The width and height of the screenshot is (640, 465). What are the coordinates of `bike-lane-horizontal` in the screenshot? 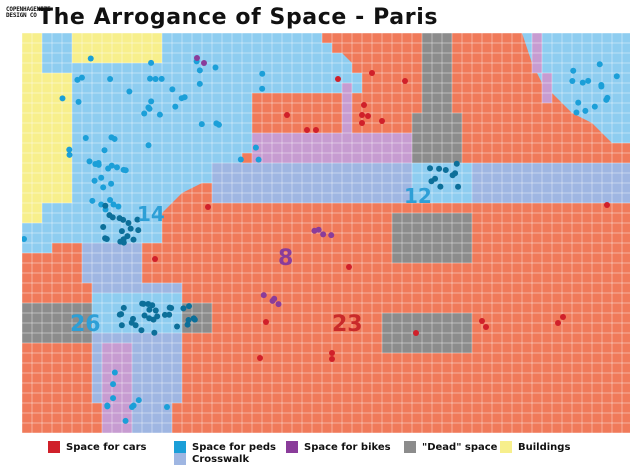 It's located at (337, 148).